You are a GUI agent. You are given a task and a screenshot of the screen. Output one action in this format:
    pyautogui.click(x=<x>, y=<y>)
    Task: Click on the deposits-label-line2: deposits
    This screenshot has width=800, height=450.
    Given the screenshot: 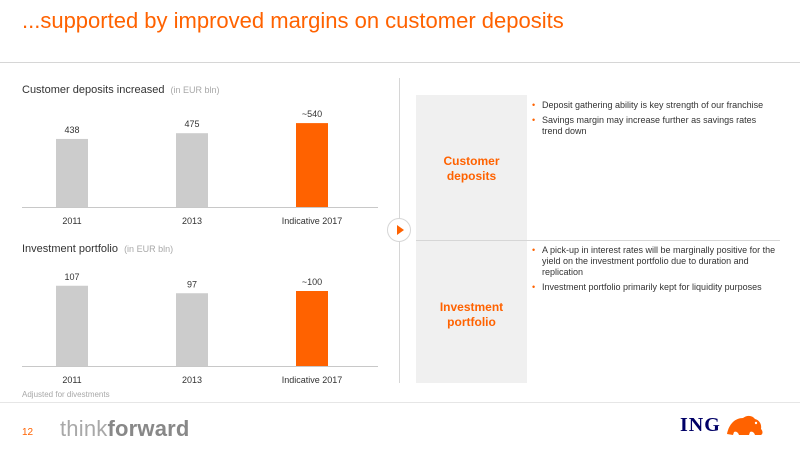 What is the action you would take?
    pyautogui.click(x=471, y=176)
    